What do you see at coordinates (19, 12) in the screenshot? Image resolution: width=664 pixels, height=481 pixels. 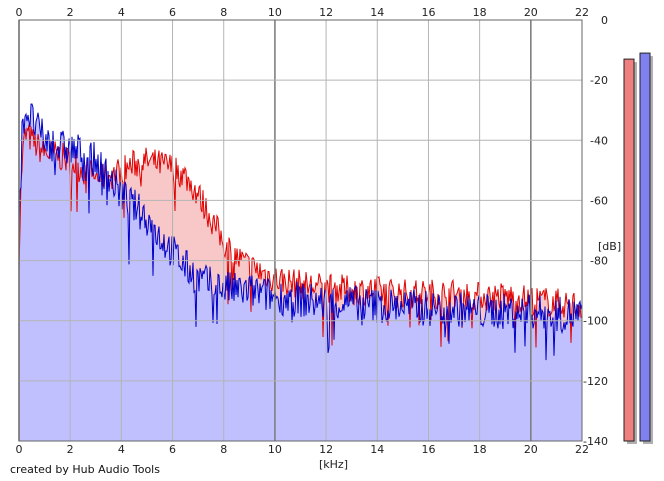 I see `x-tick-label-top: 0` at bounding box center [19, 12].